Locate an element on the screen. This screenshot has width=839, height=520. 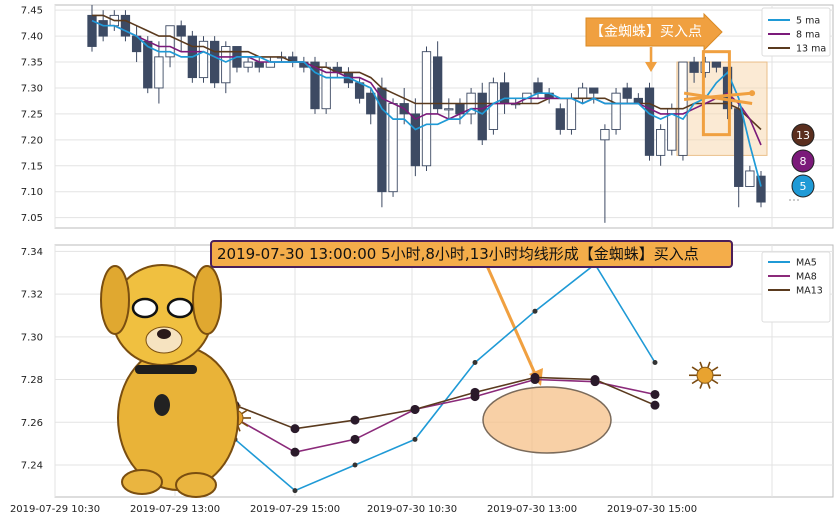
top-legend: 5 ma 8 ma 13 ma is located at coordinates (796, 32).